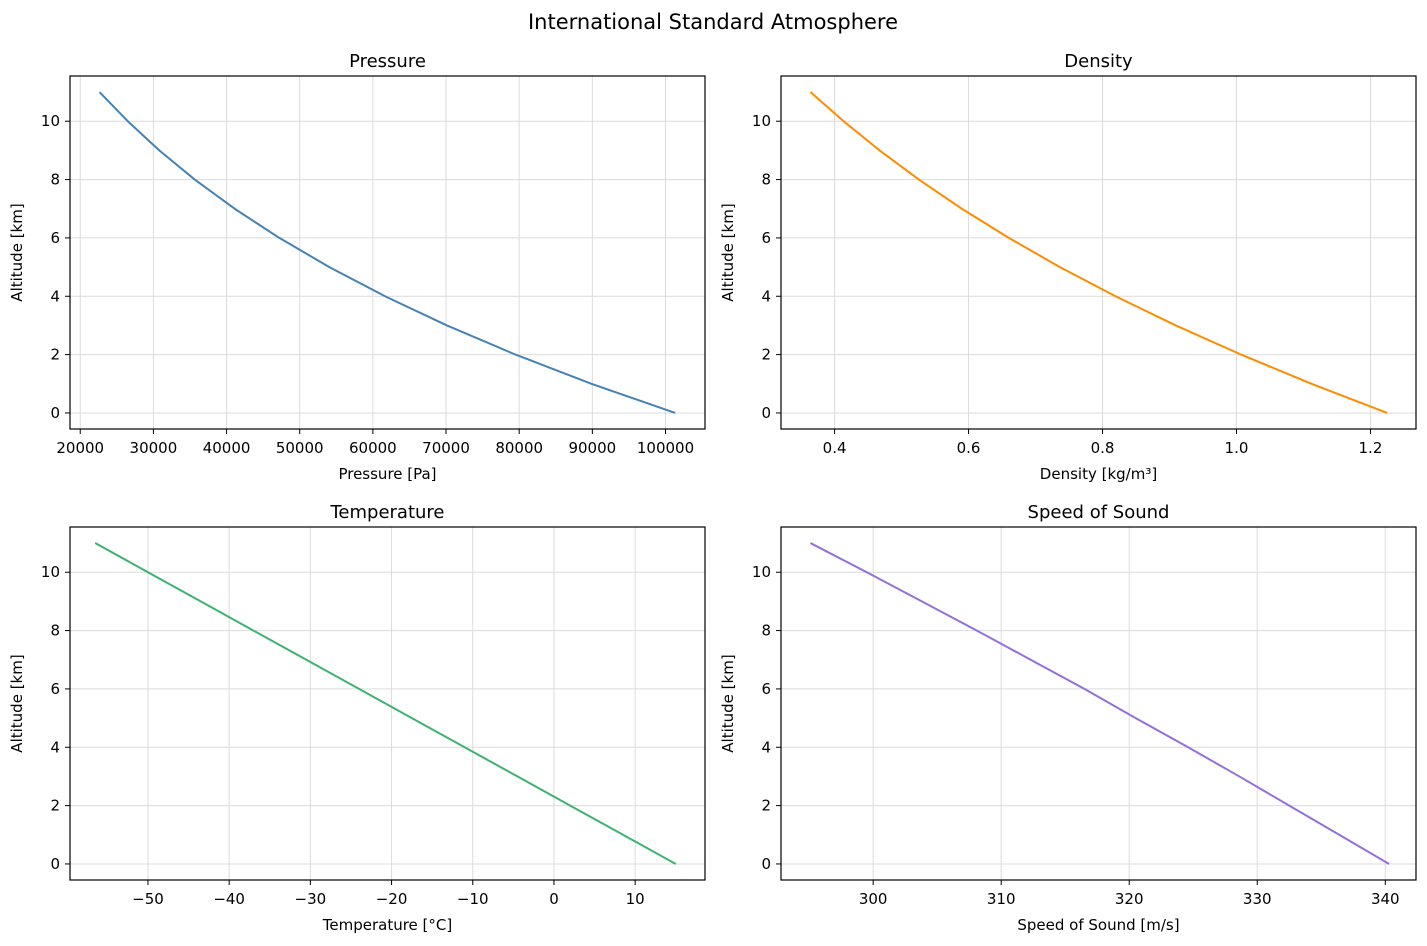  Describe the element at coordinates (761, 572) in the screenshot. I see `speed-of-sound-y-tick-label: 10` at that location.